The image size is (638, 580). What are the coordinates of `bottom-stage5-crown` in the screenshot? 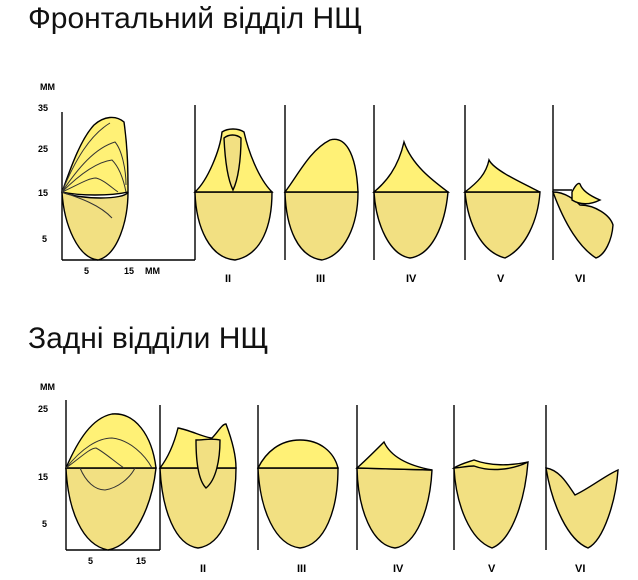 It's located at (490, 465).